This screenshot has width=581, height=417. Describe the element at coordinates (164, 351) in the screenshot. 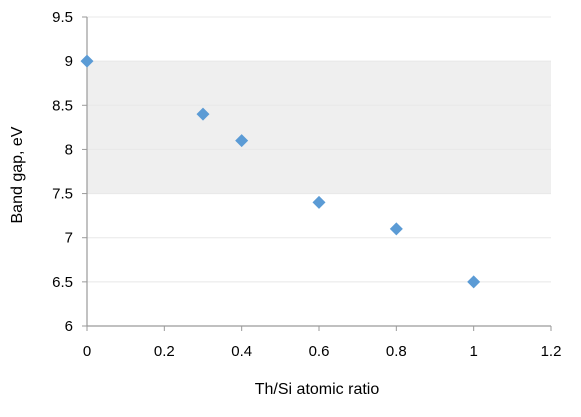

I see `x-tick-label: 0.2` at that location.